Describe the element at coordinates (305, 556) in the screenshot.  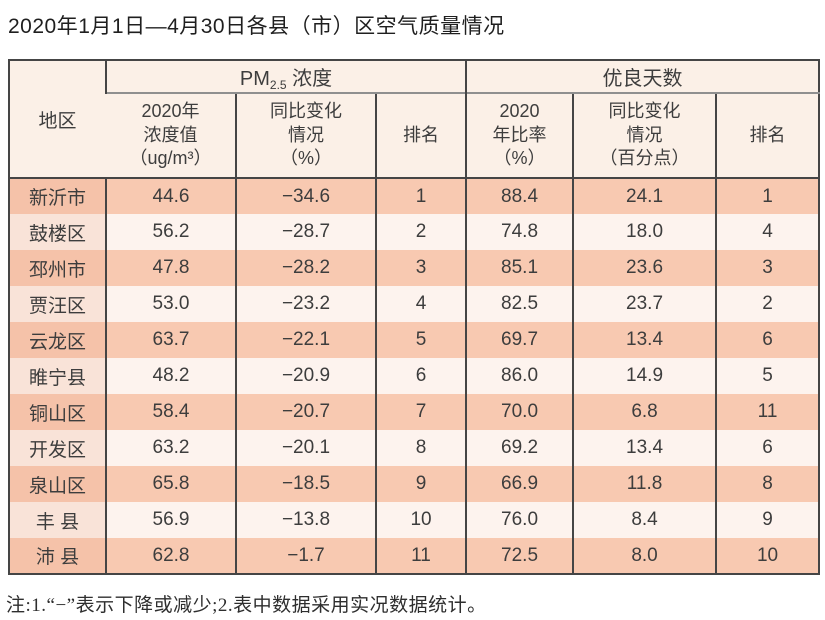
I see `pm-change-cell: −1.7` at that location.